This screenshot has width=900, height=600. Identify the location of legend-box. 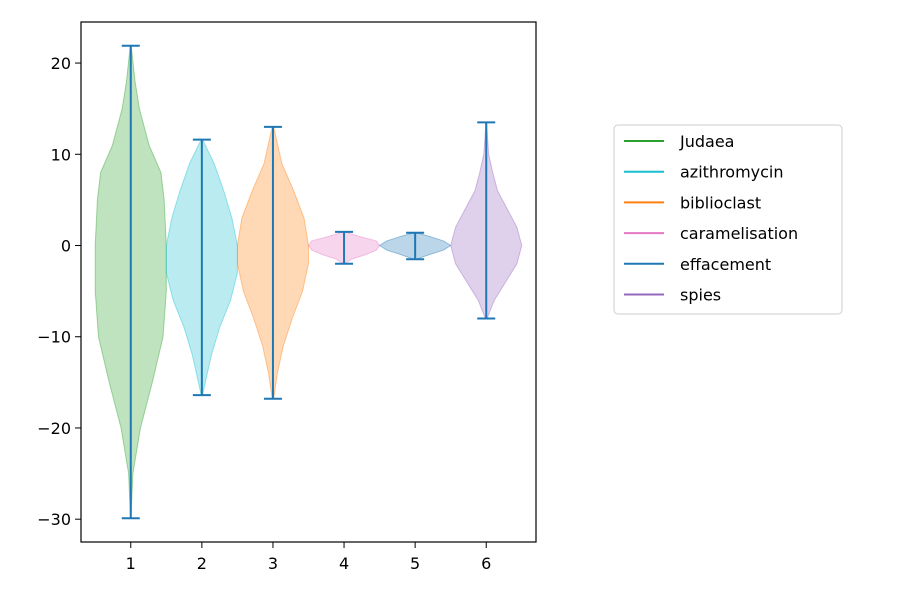
(728, 219).